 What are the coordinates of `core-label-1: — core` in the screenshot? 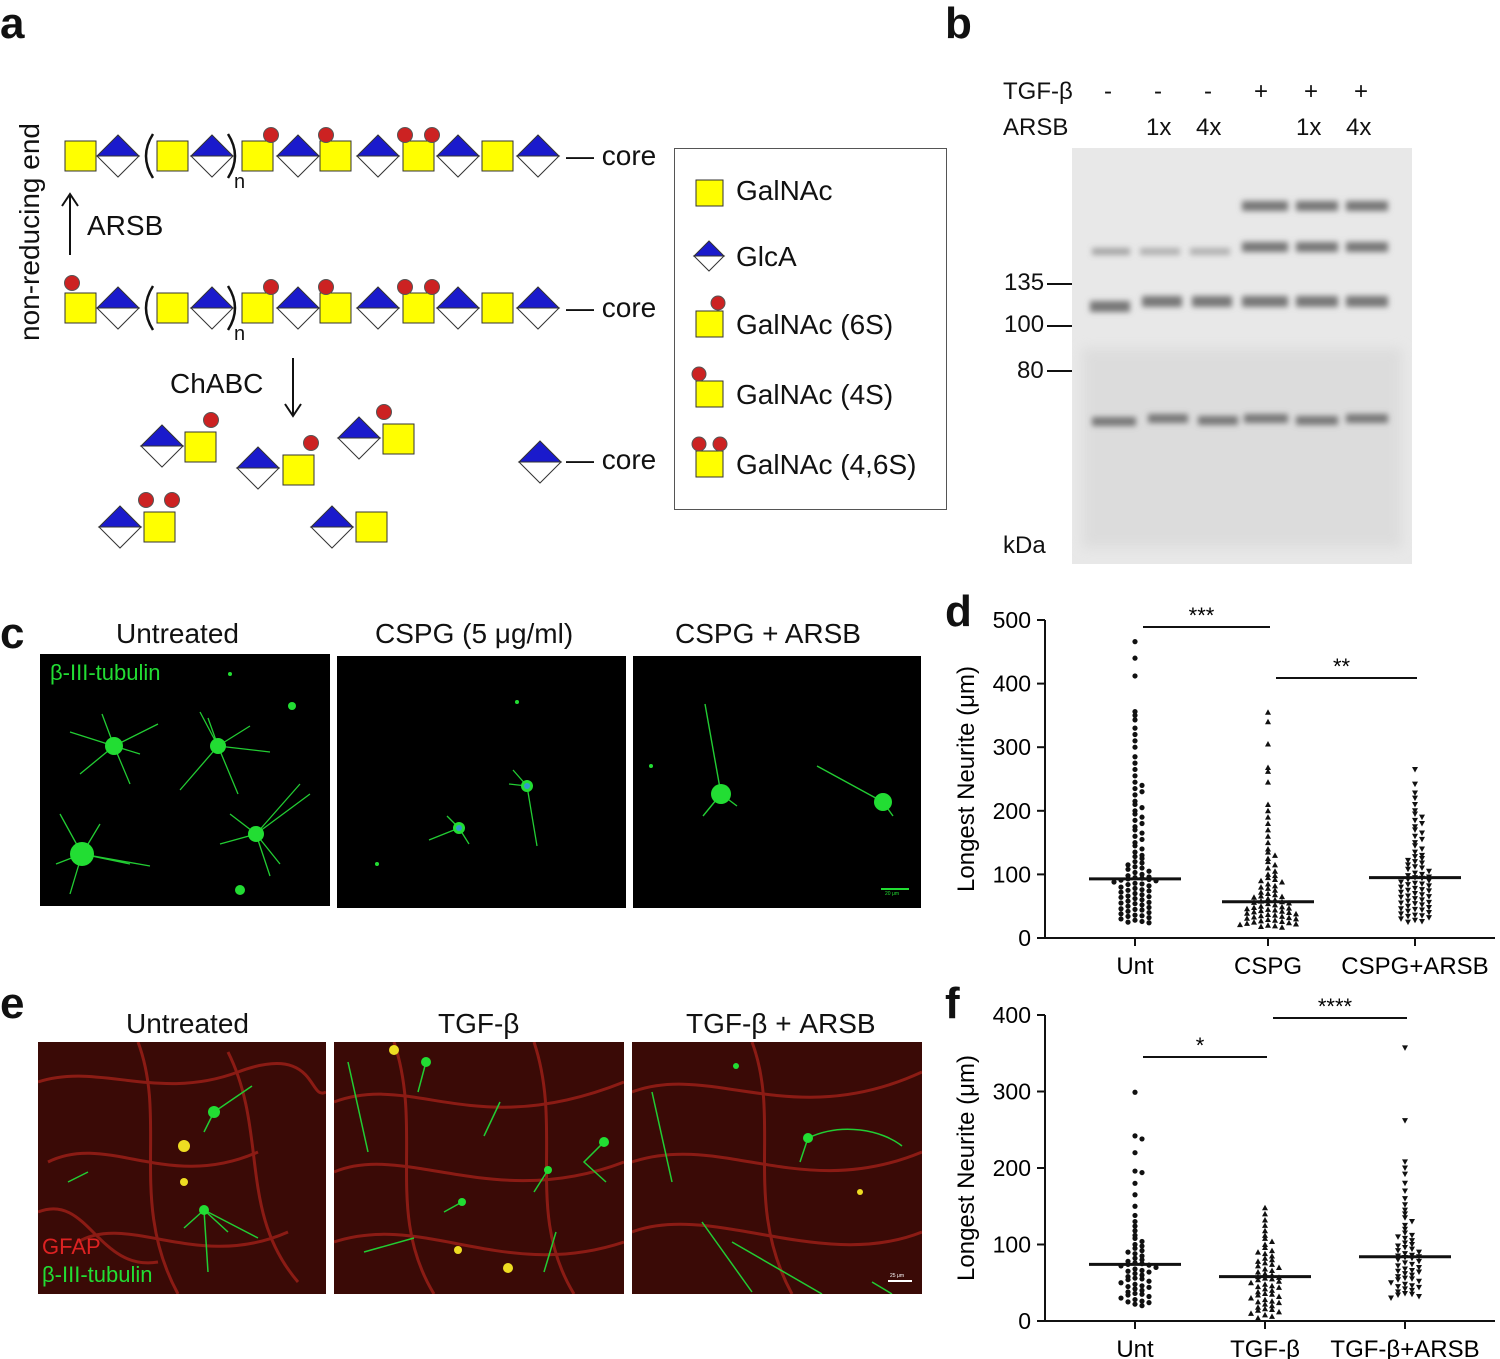 It's located at (611, 155).